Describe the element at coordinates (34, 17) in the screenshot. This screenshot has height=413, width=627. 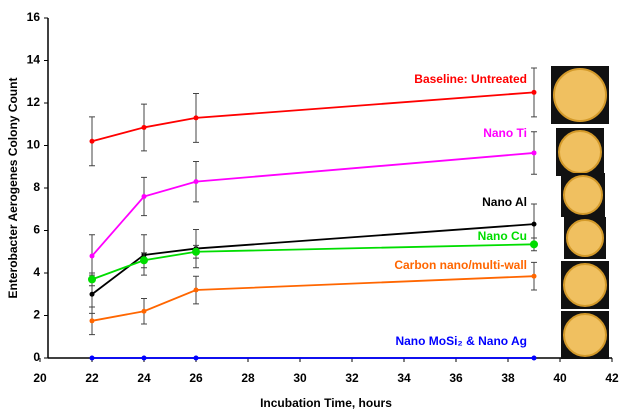
I see `y-tick-label: 16` at that location.